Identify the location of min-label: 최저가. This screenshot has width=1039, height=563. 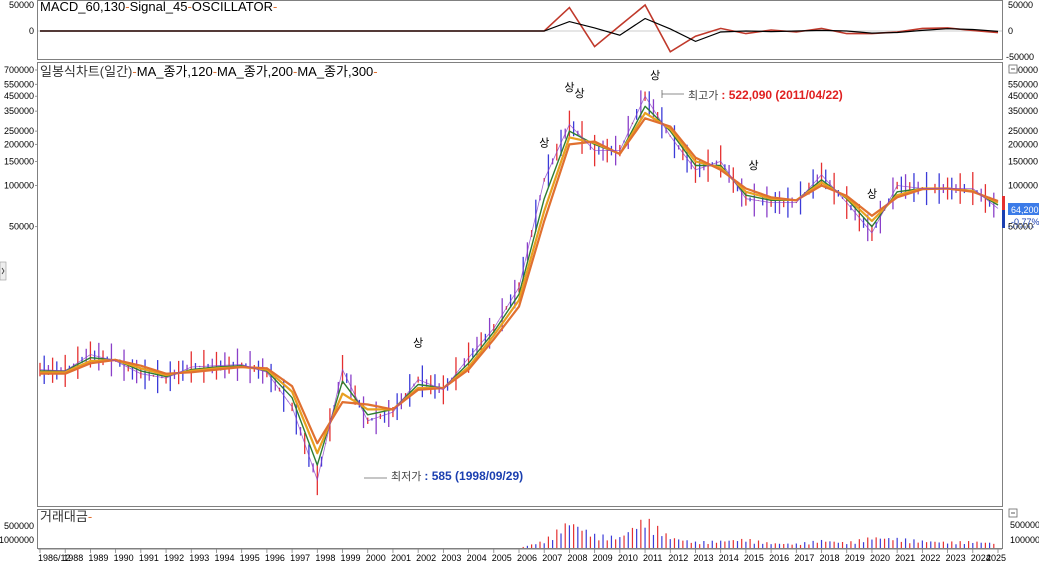
(406, 476).